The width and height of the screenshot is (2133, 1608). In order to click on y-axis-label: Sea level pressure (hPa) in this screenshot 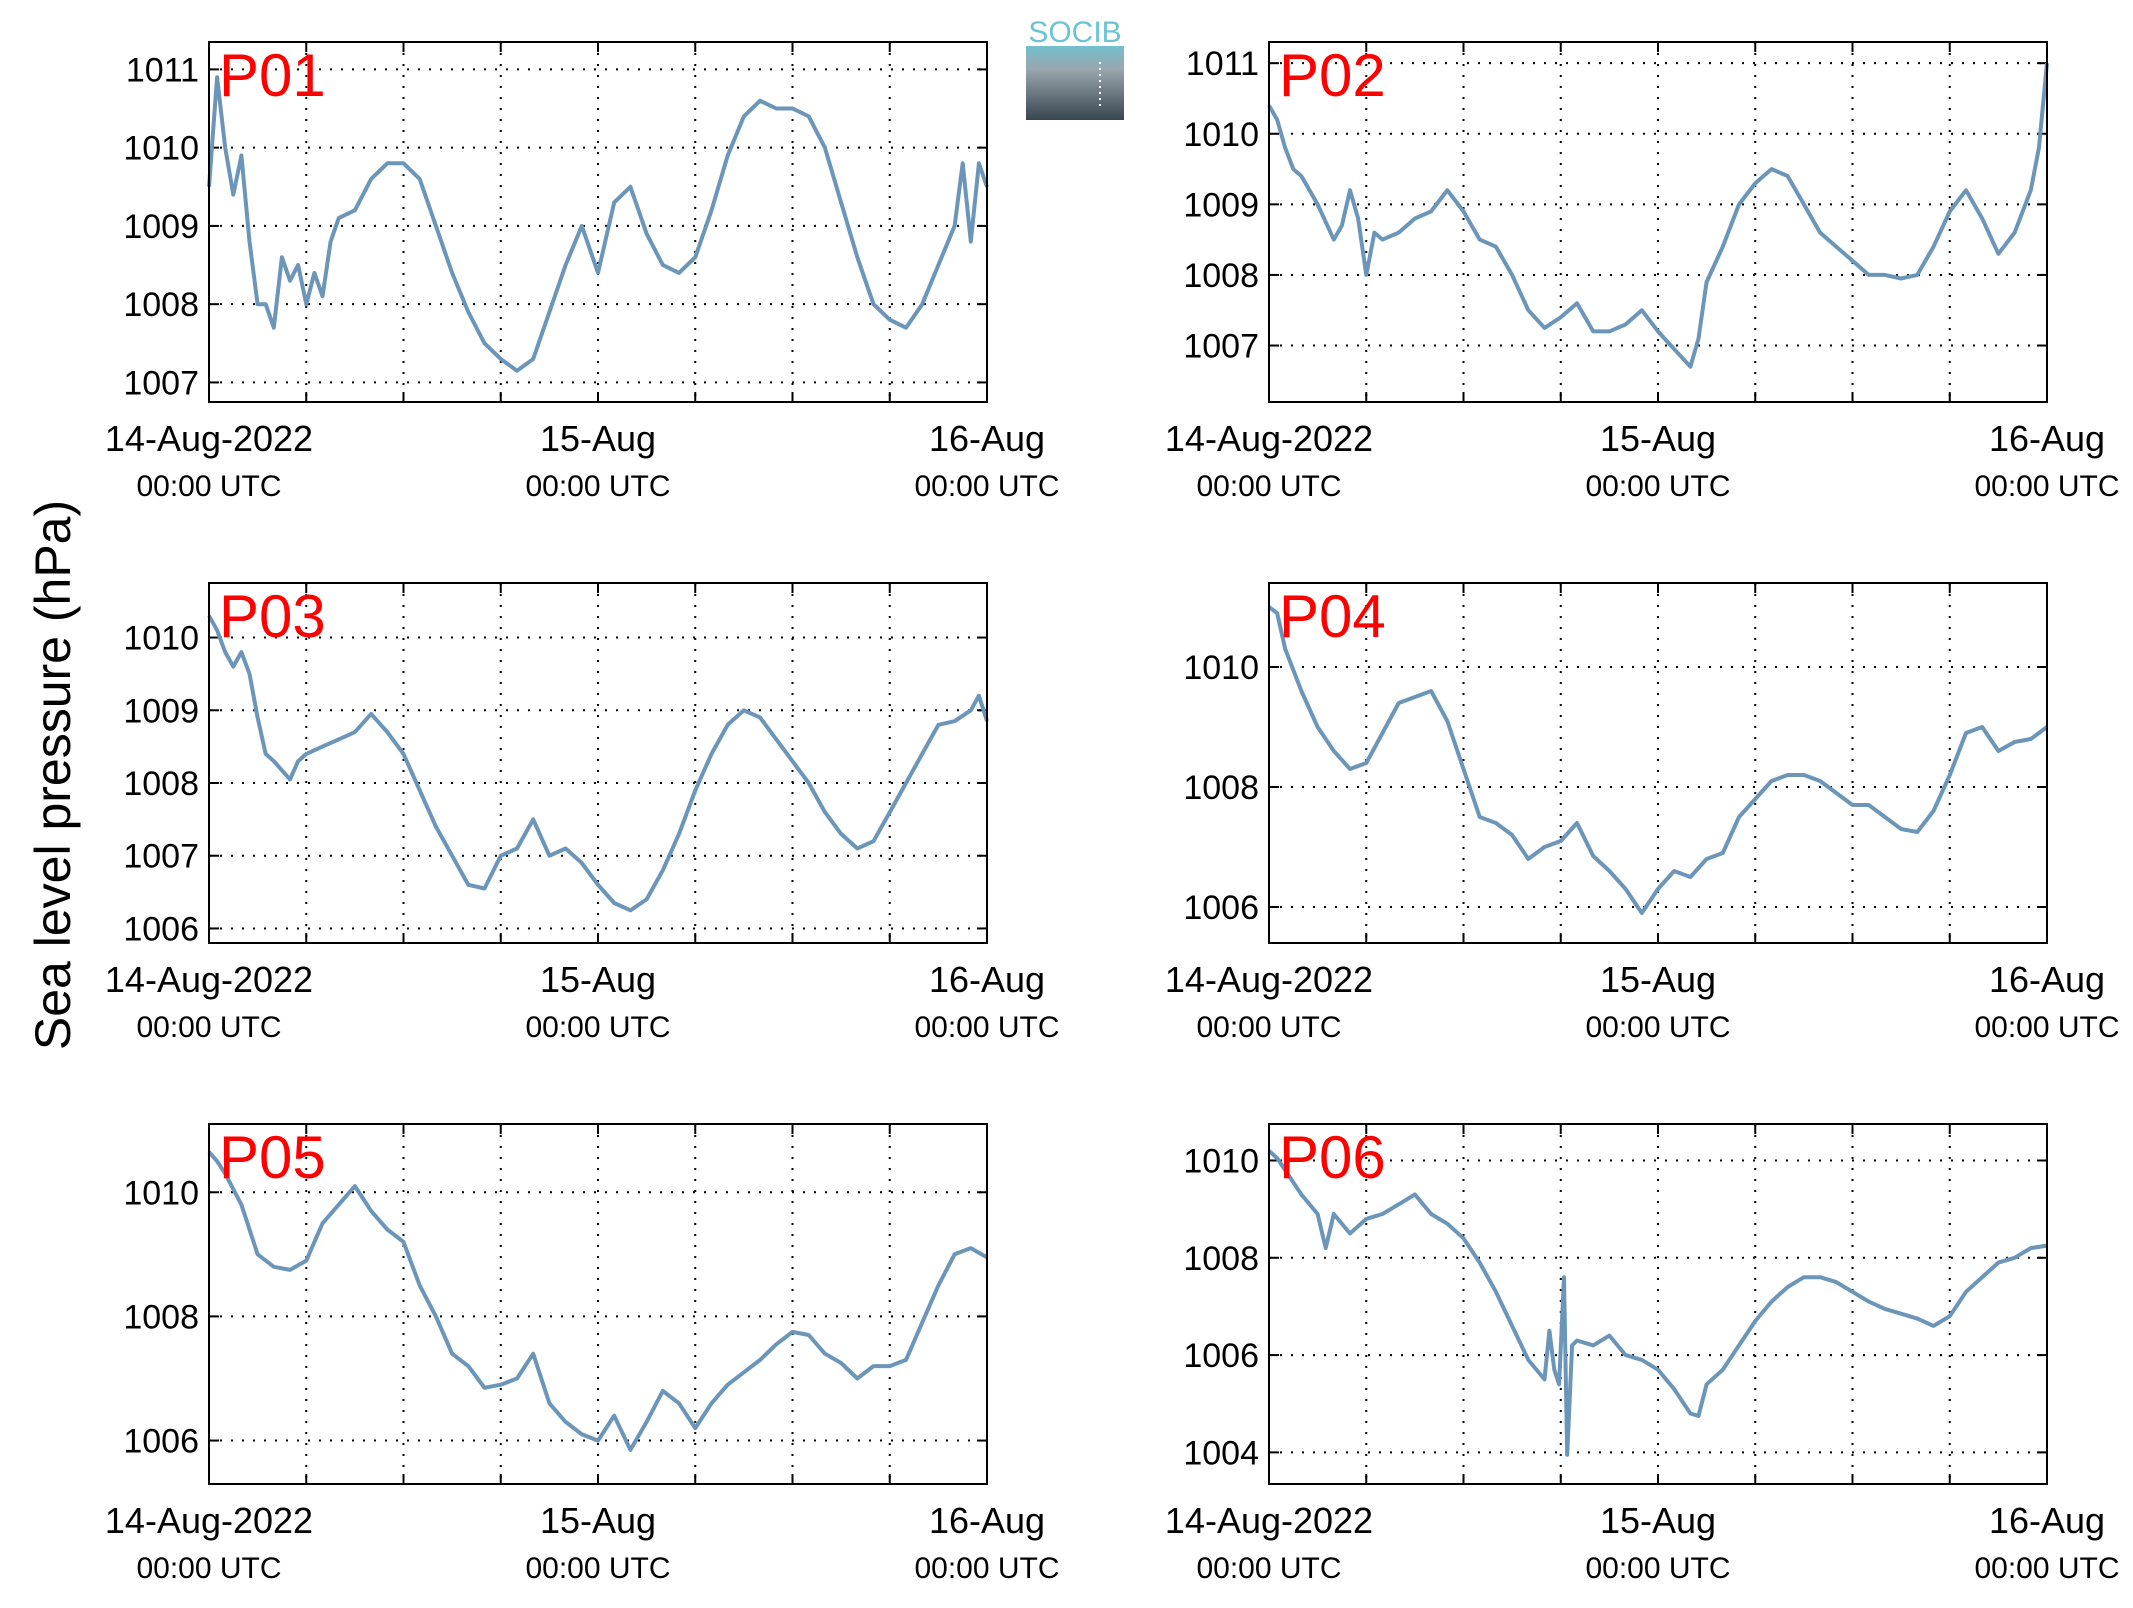, I will do `click(53, 775)`.